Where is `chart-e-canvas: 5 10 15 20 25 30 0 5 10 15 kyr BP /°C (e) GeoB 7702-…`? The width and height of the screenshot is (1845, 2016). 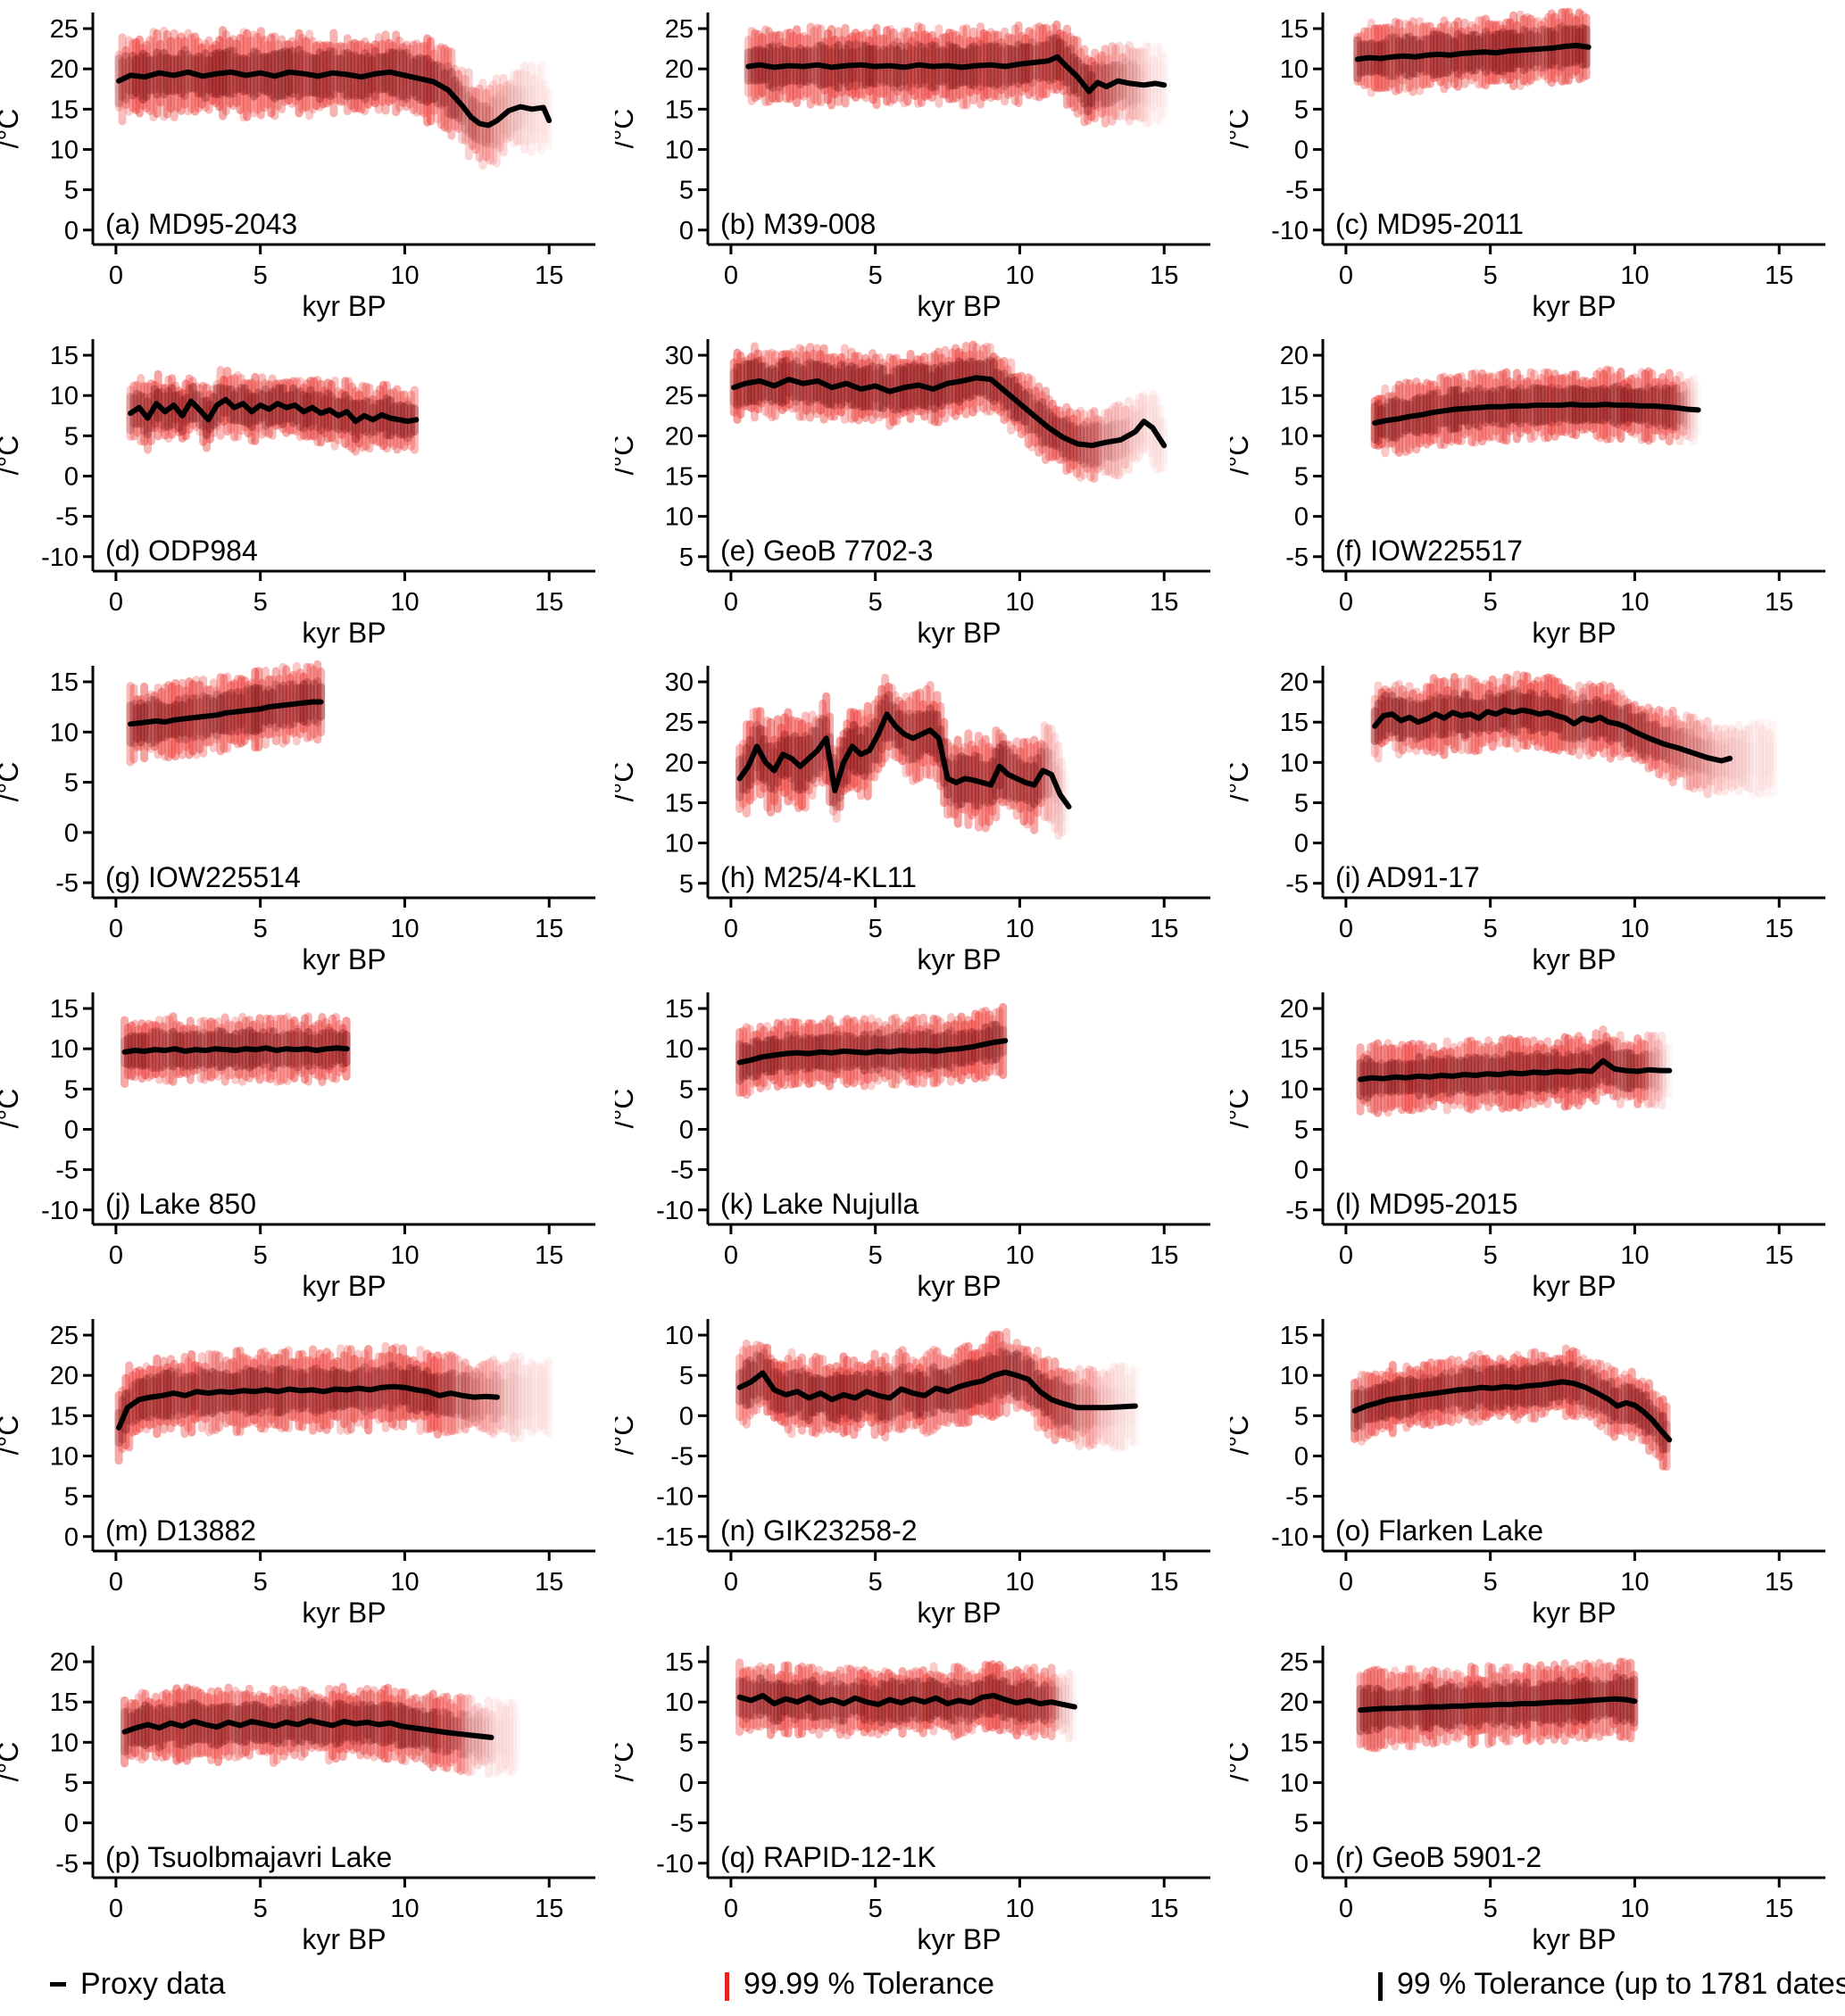
chart-e-canvas: 5 10 15 20 25 30 0 5 10 15 kyr BP /°C (e) GeoB 7702-… is located at coordinates (913, 494).